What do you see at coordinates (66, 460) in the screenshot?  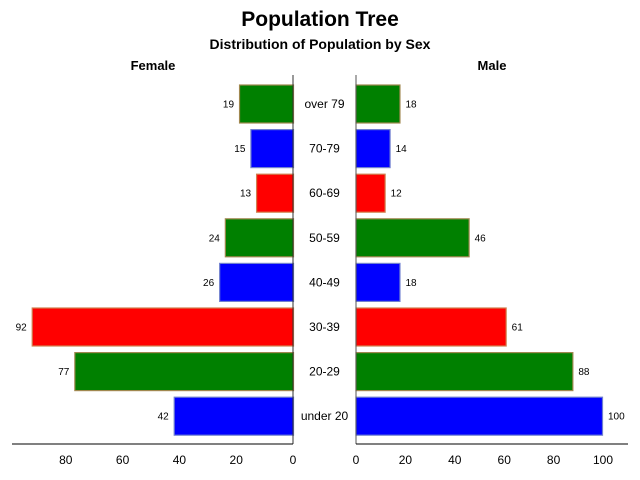 I see `female-tick-label: 80` at bounding box center [66, 460].